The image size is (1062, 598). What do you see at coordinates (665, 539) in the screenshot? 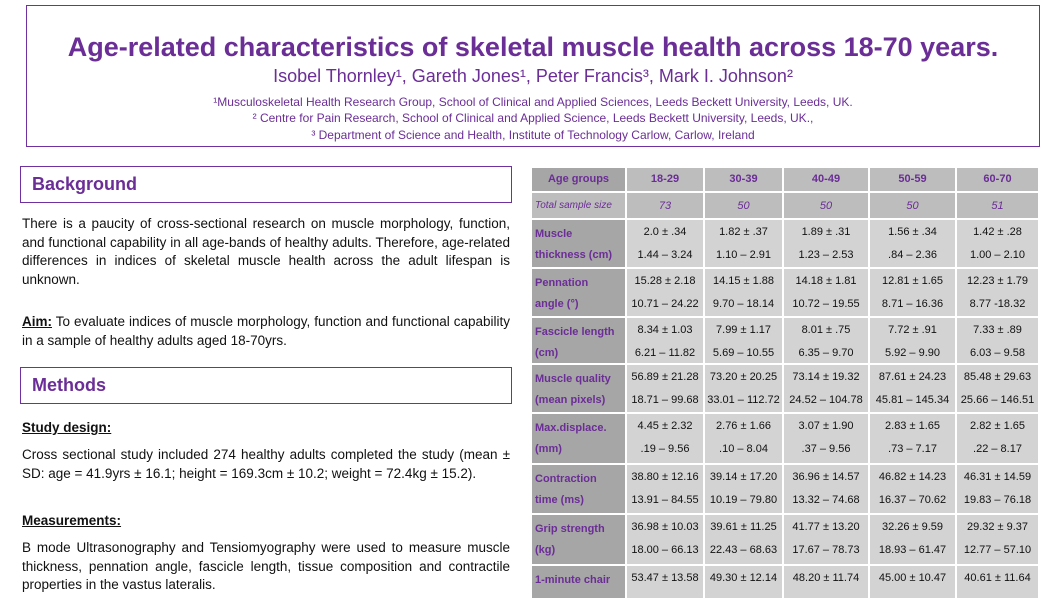
I see `data-cell: 36.98 ± 10.03 18.00 – 66.13` at bounding box center [665, 539].